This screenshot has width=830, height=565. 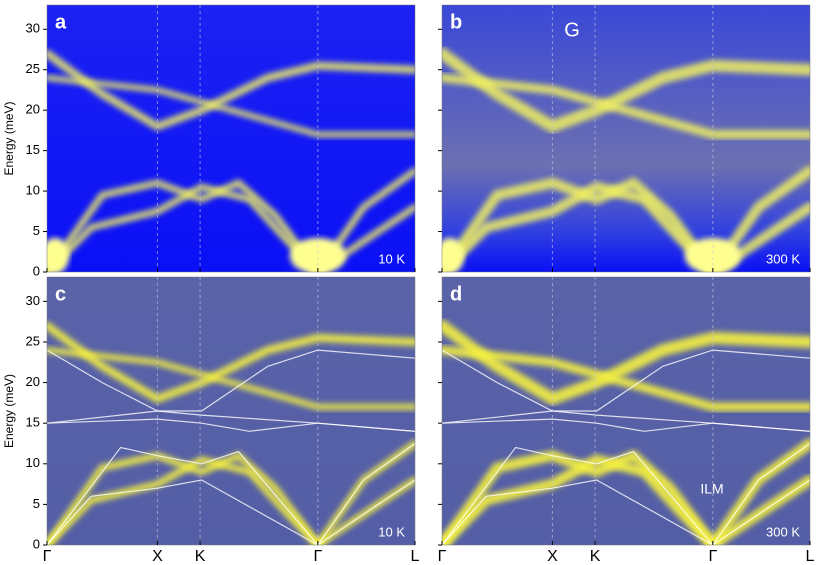 What do you see at coordinates (456, 294) in the screenshot?
I see `panel-label: d` at bounding box center [456, 294].